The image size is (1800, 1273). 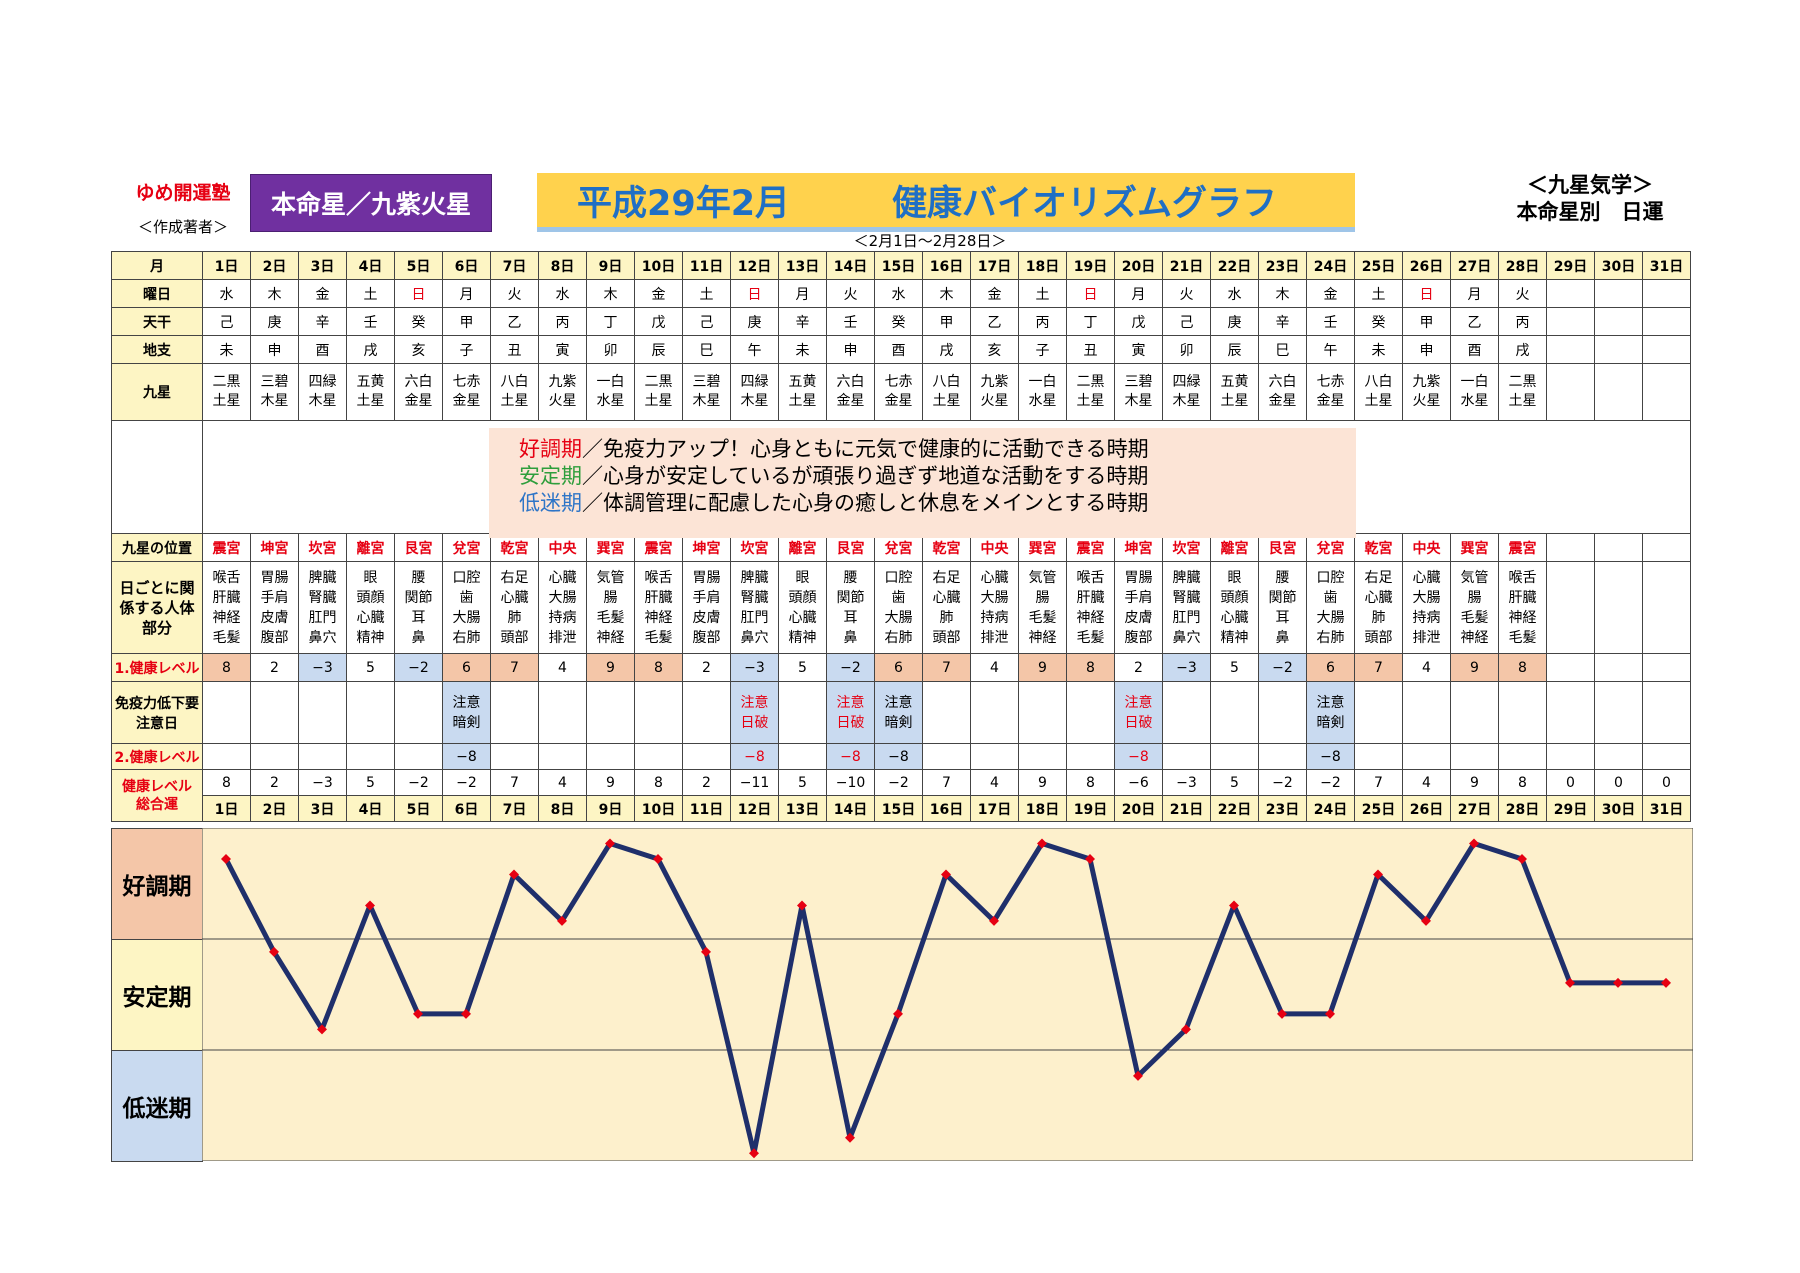 What do you see at coordinates (1186, 808) in the screenshot?
I see `day-footer: 21日` at bounding box center [1186, 808].